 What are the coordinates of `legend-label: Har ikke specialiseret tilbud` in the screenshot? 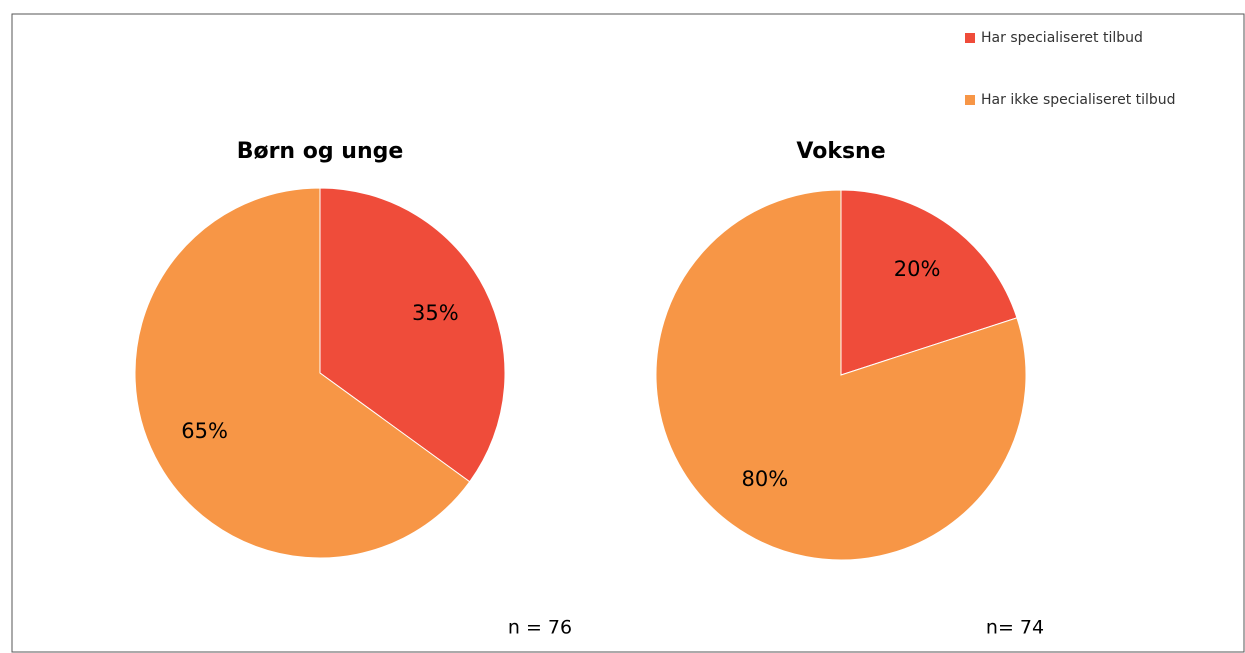 It's located at (1078, 100).